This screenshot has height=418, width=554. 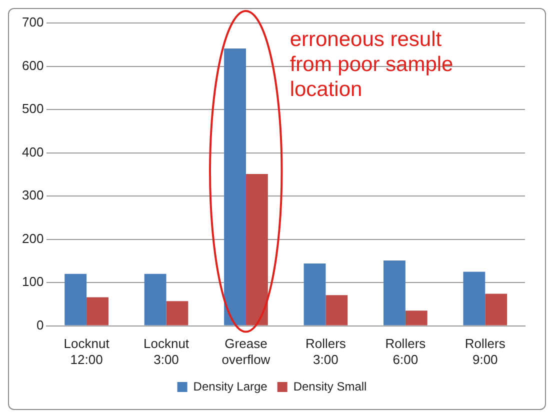 I want to click on y-tick-label: 100, so click(x=33, y=282).